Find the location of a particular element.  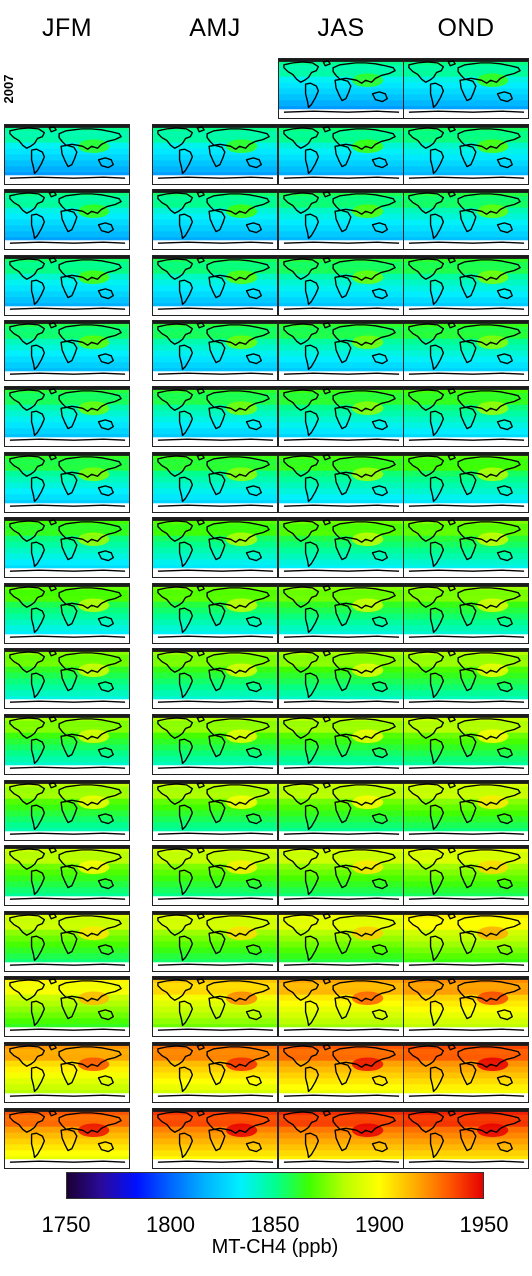

map-panel-2016-jfm is located at coordinates (67, 679).